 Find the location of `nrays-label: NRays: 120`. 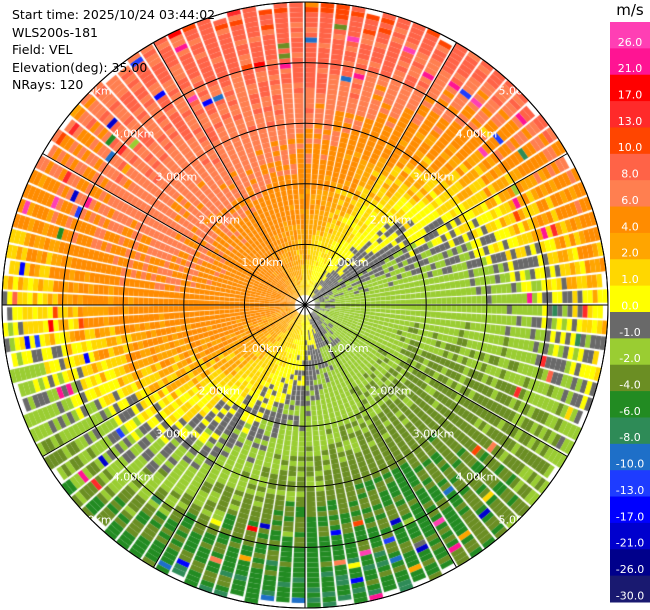

nrays-label: NRays: 120 is located at coordinates (48, 85).